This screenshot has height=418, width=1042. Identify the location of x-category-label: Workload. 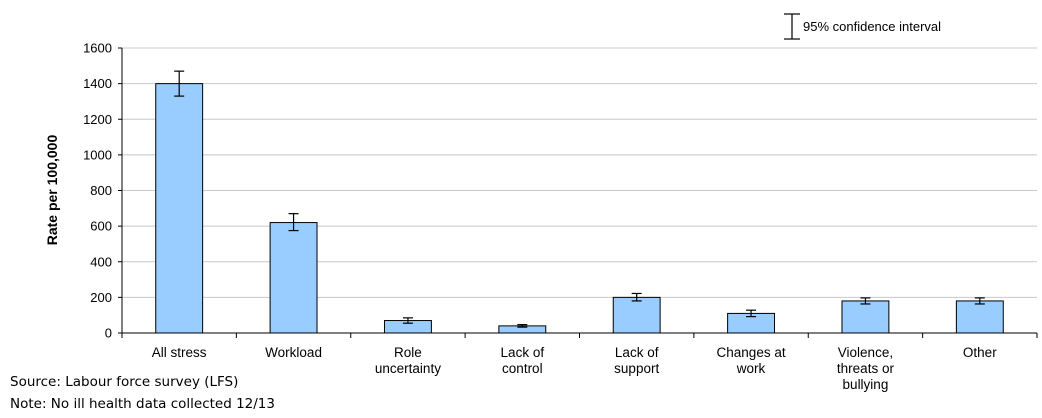
(293, 352).